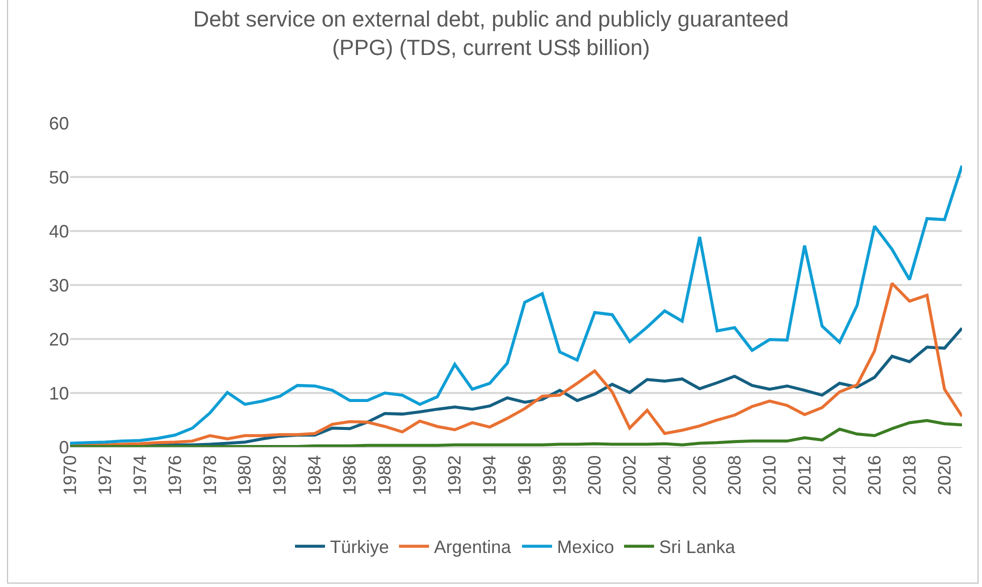 The height and width of the screenshot is (587, 982). What do you see at coordinates (70, 475) in the screenshot?
I see `x-tick-label: 1970` at bounding box center [70, 475].